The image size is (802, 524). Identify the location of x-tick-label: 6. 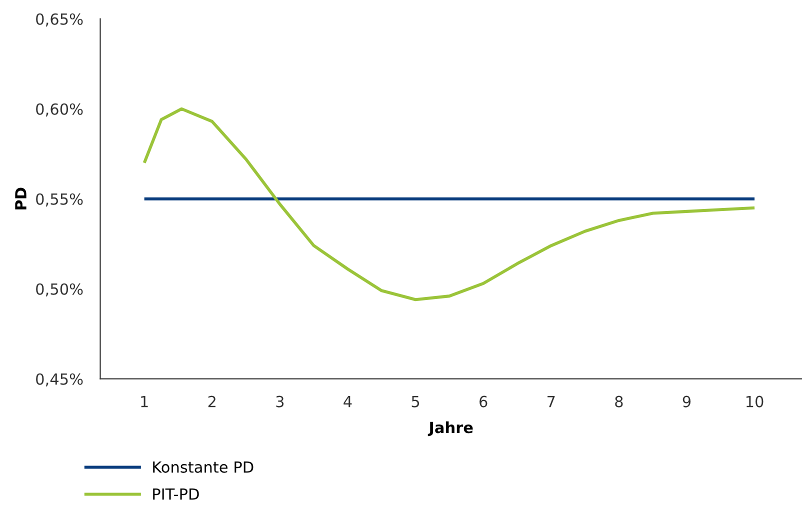
(484, 402).